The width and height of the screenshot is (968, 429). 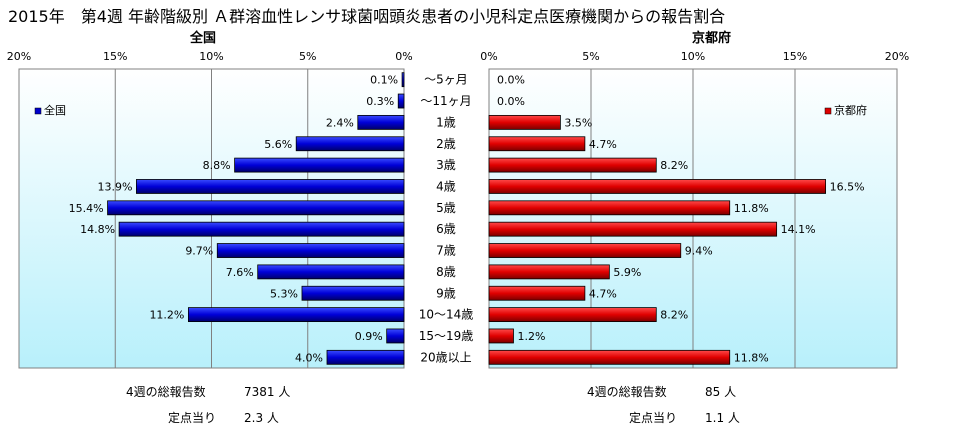 What do you see at coordinates (446, 144) in the screenshot?
I see `age-category-label: 2歳` at bounding box center [446, 144].